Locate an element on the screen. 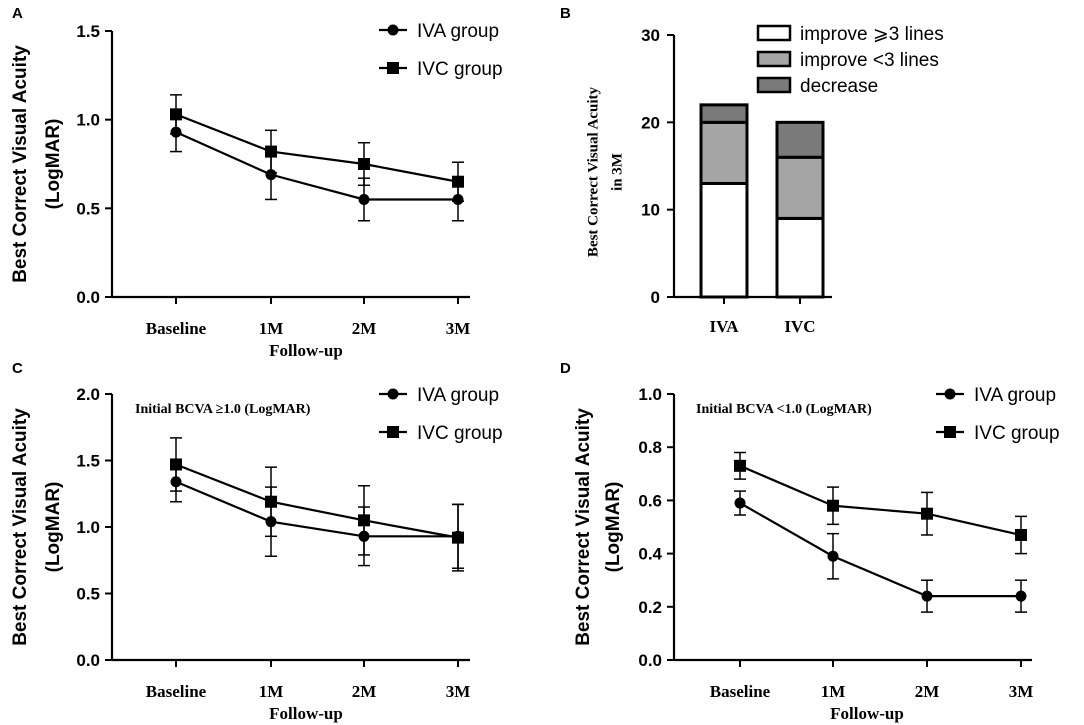 The image size is (1084, 725). y-tick-label: 0.2 is located at coordinates (650, 607).